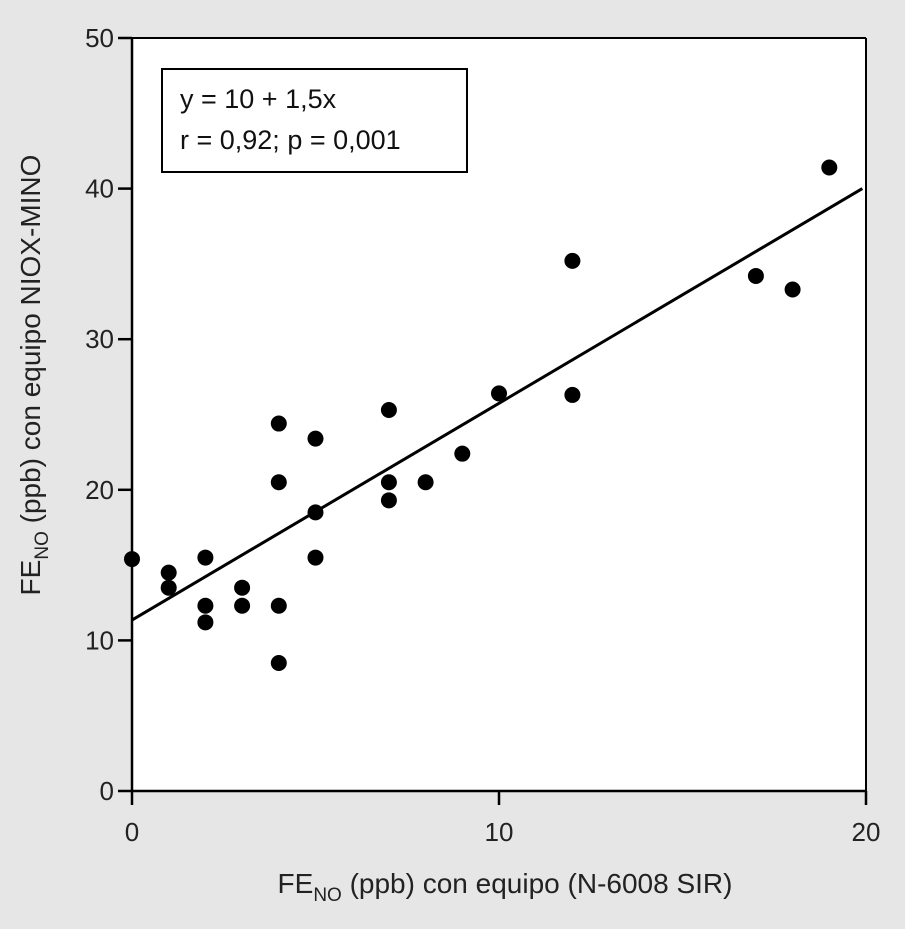 The height and width of the screenshot is (929, 905). Describe the element at coordinates (99, 640) in the screenshot. I see `y-tick-label: 10` at that location.